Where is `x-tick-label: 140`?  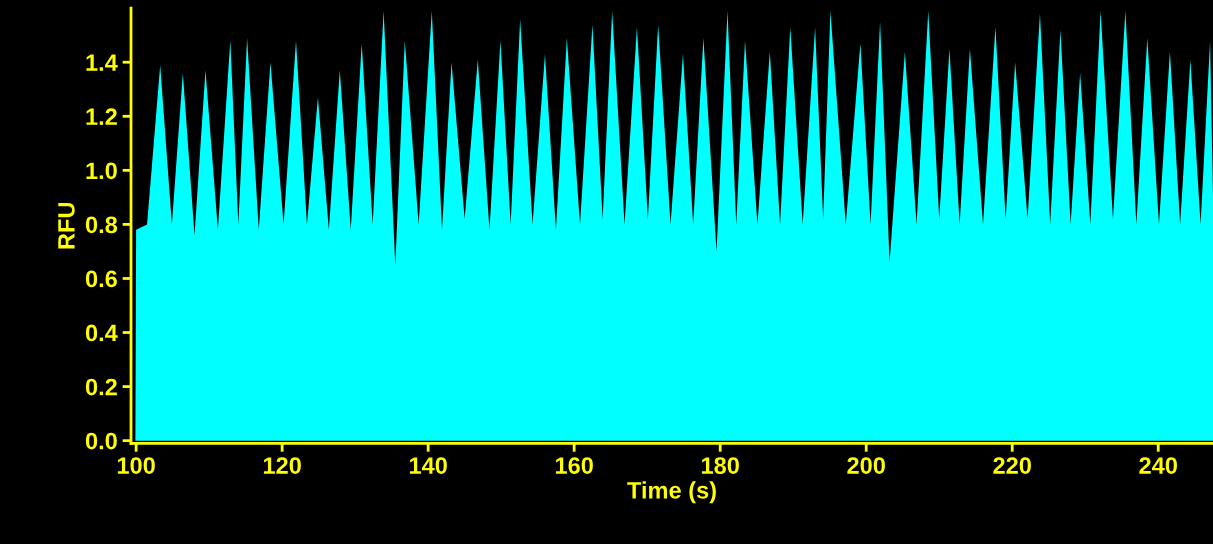
x-tick-label: 140 is located at coordinates (428, 465).